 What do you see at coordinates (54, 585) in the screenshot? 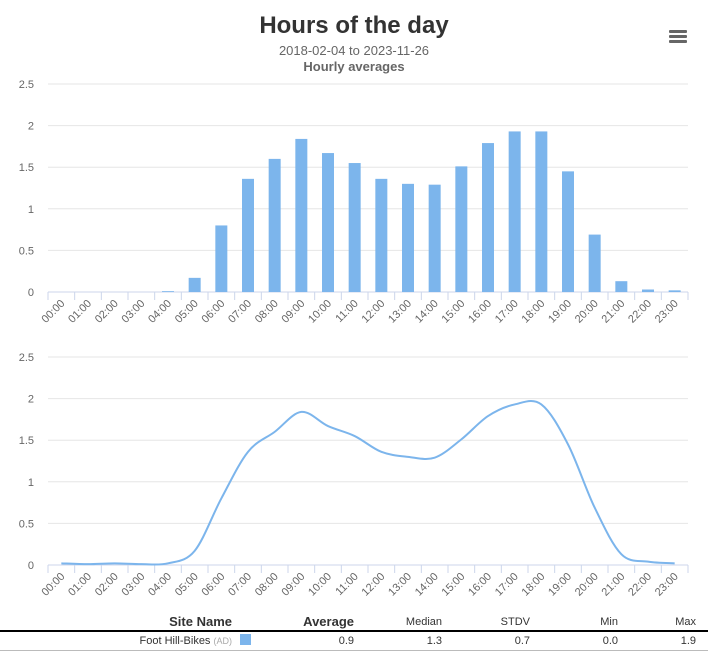
I see `x-tick-label: 00:00` at bounding box center [54, 585].